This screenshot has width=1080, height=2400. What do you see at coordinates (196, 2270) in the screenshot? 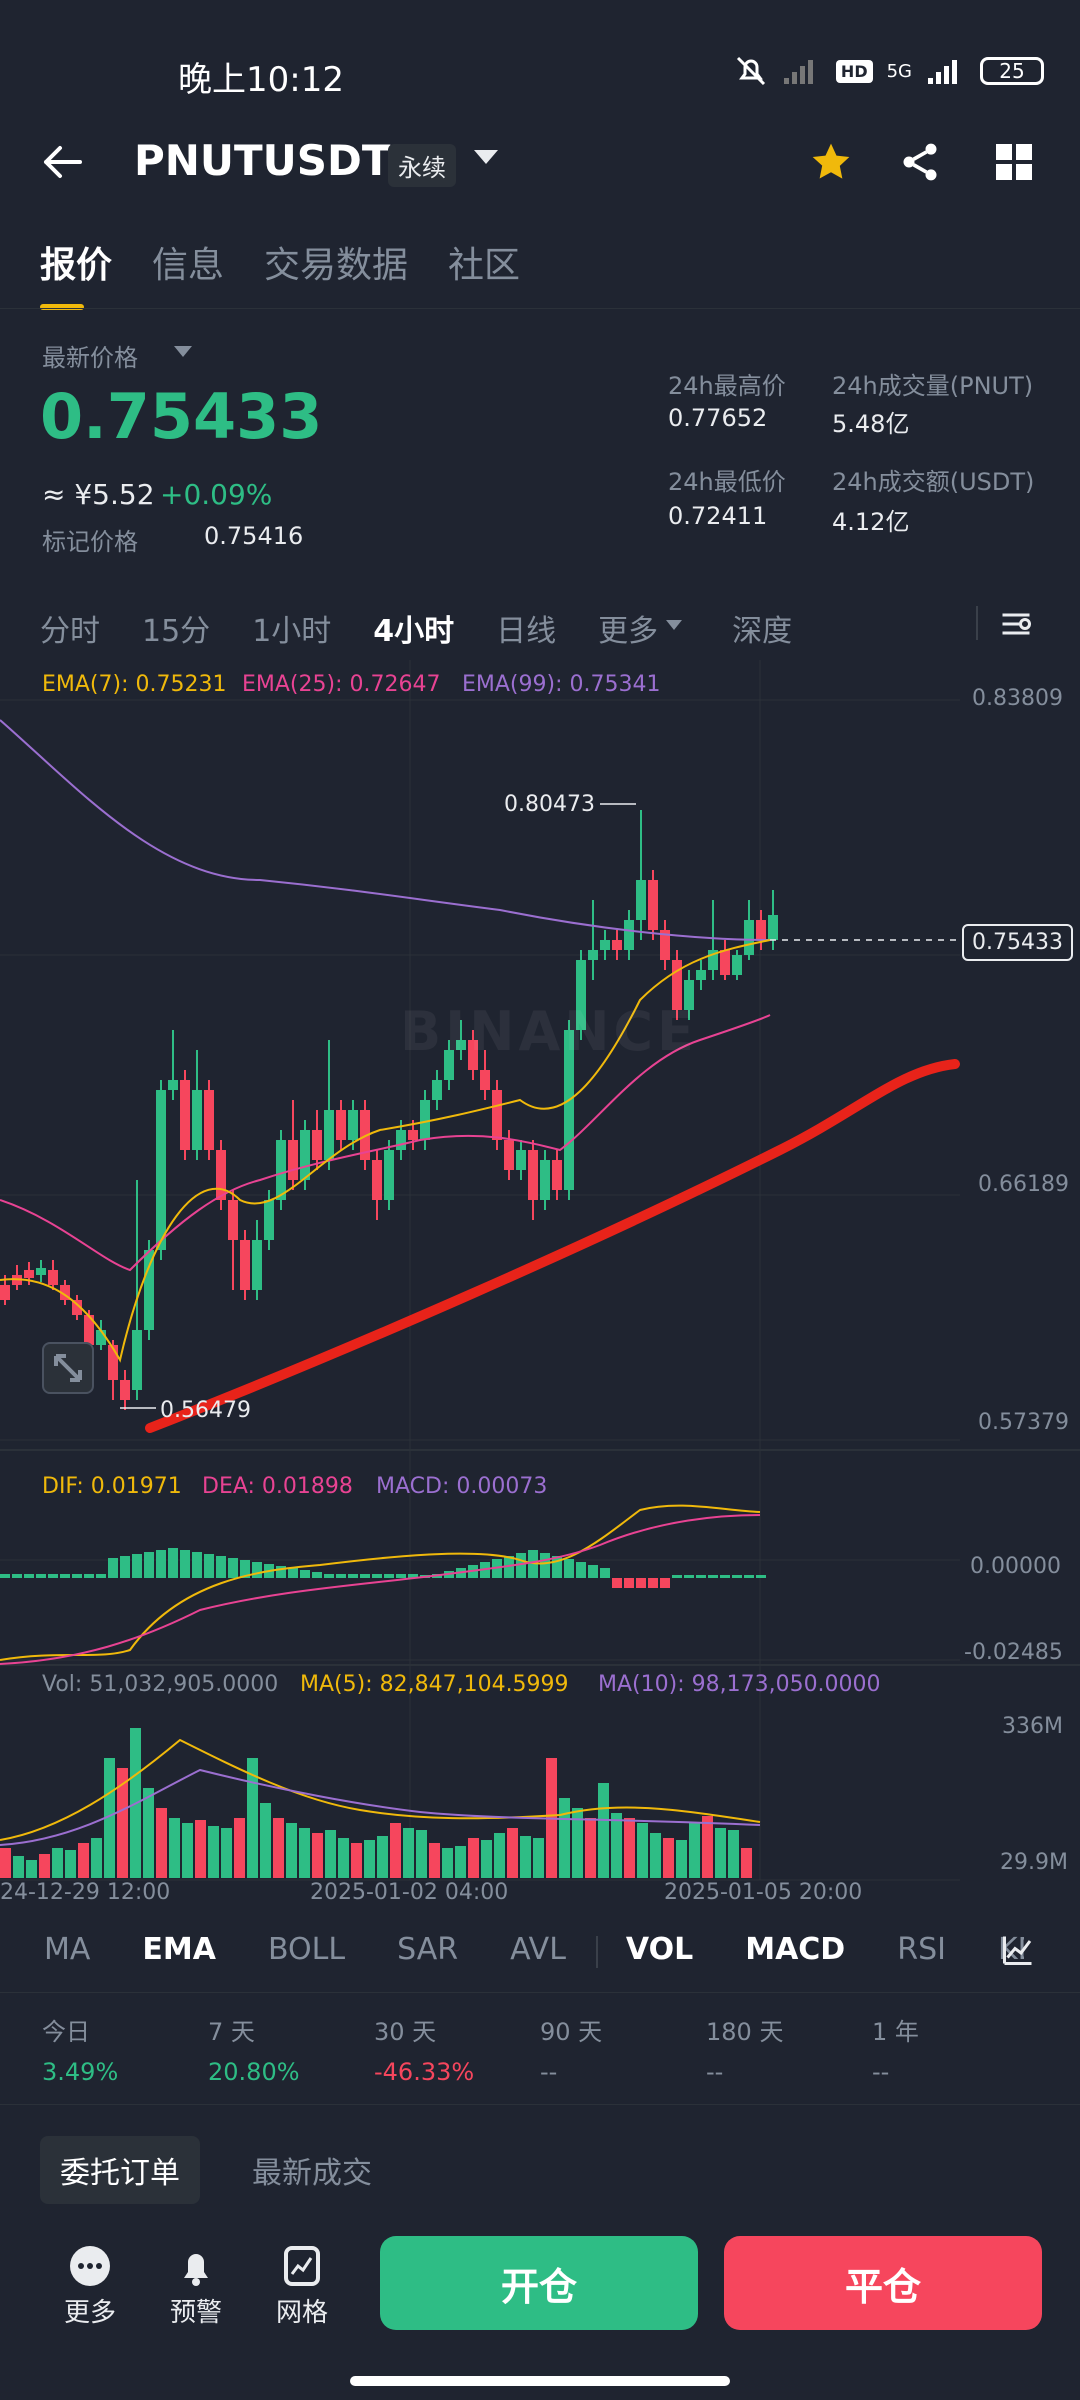
I see `bell-icon` at bounding box center [196, 2270].